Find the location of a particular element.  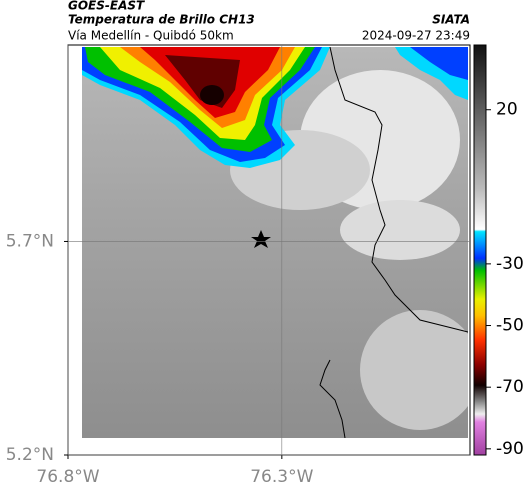

y-tick-label: 5.7°N is located at coordinates (30, 241).